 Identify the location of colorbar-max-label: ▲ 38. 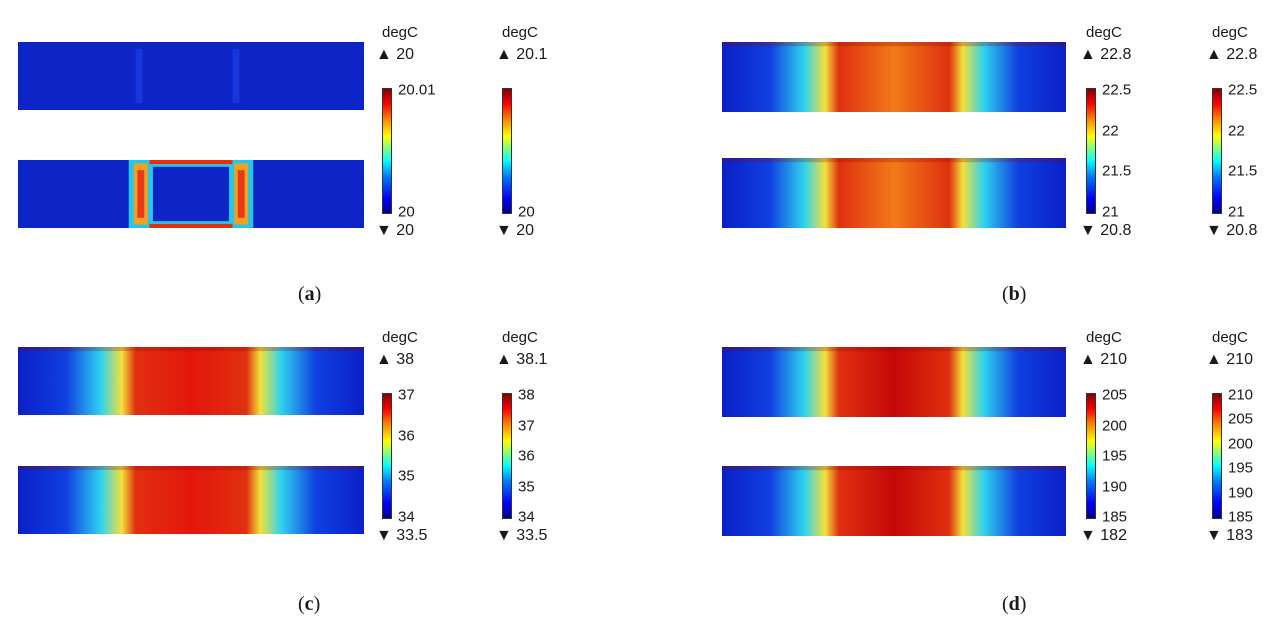
(395, 359).